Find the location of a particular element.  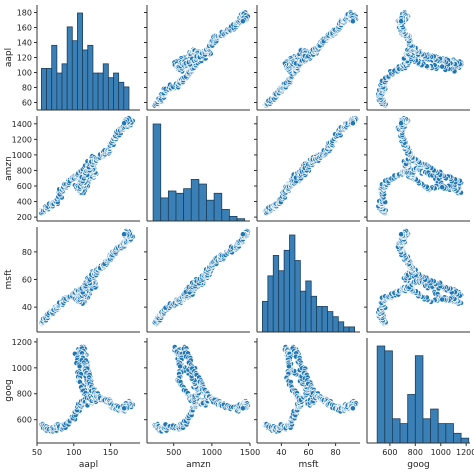

panel-msft-vs-msft is located at coordinates (308, 280).